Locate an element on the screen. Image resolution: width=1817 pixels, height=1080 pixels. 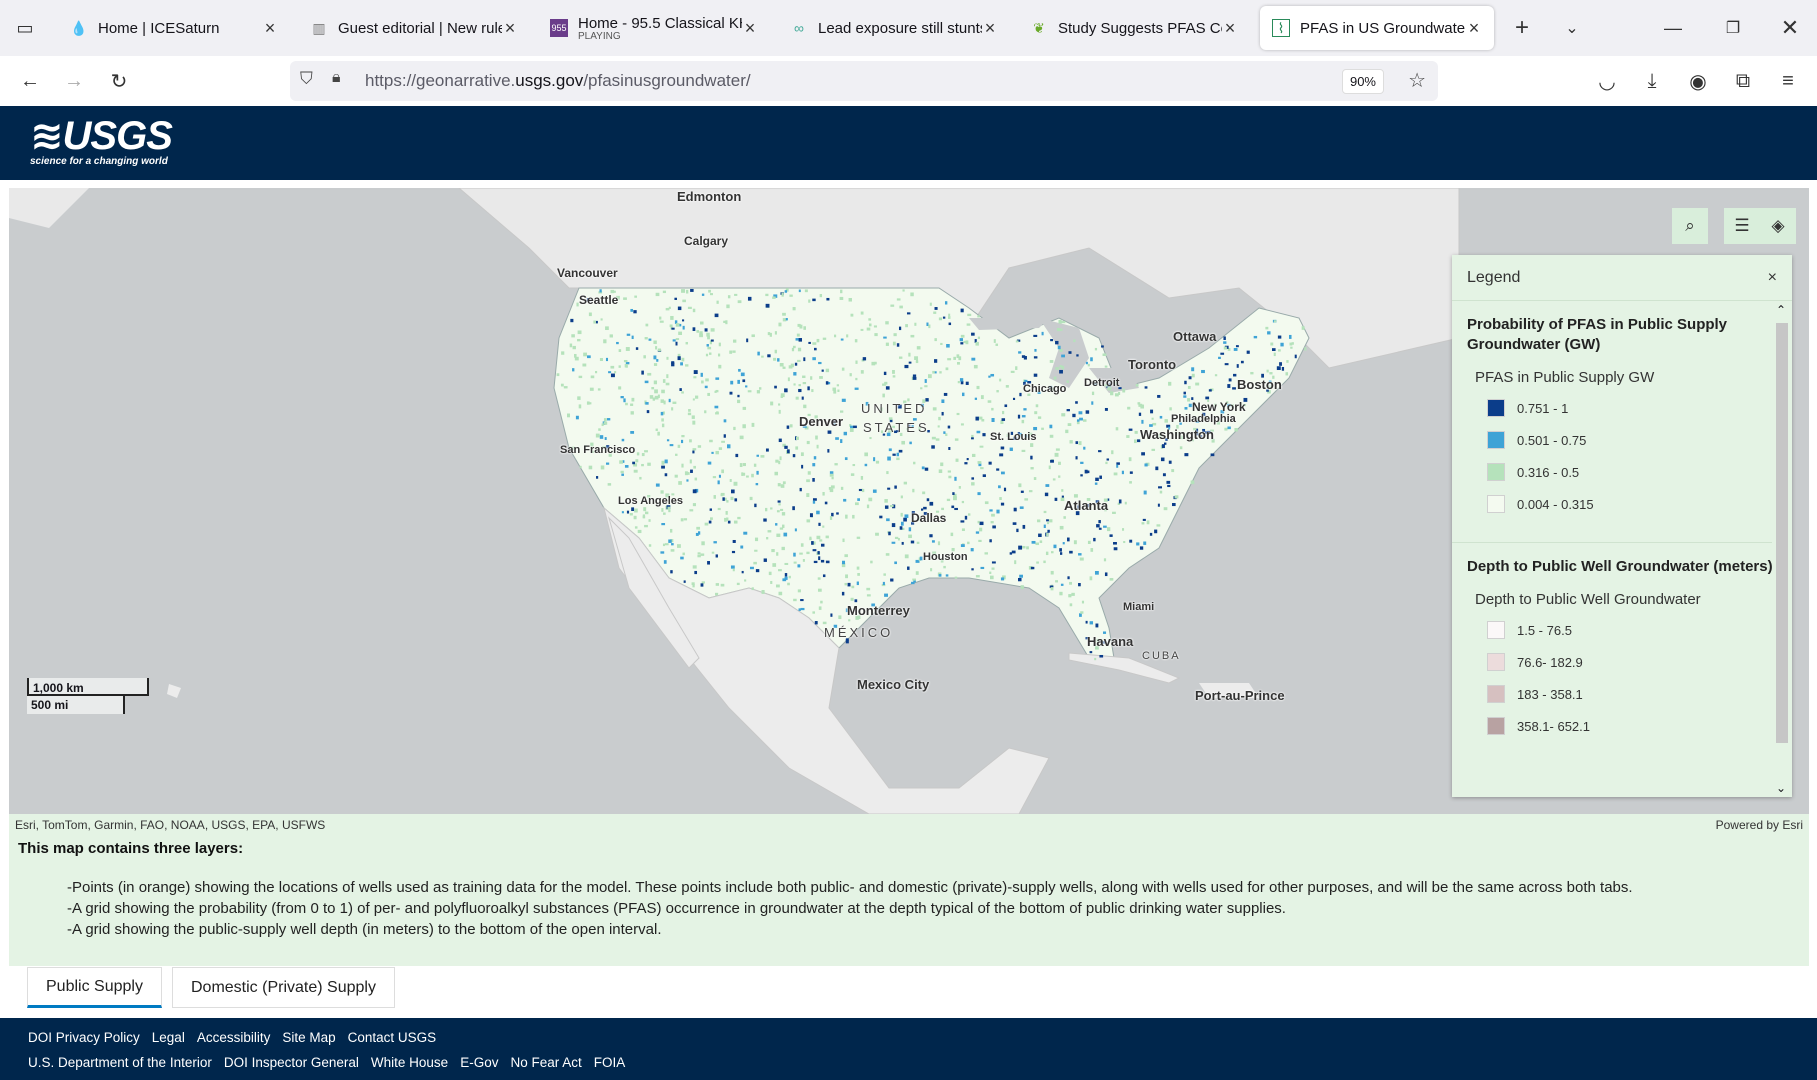
legend-item-label: 358.1- 652.1 is located at coordinates (1554, 726).